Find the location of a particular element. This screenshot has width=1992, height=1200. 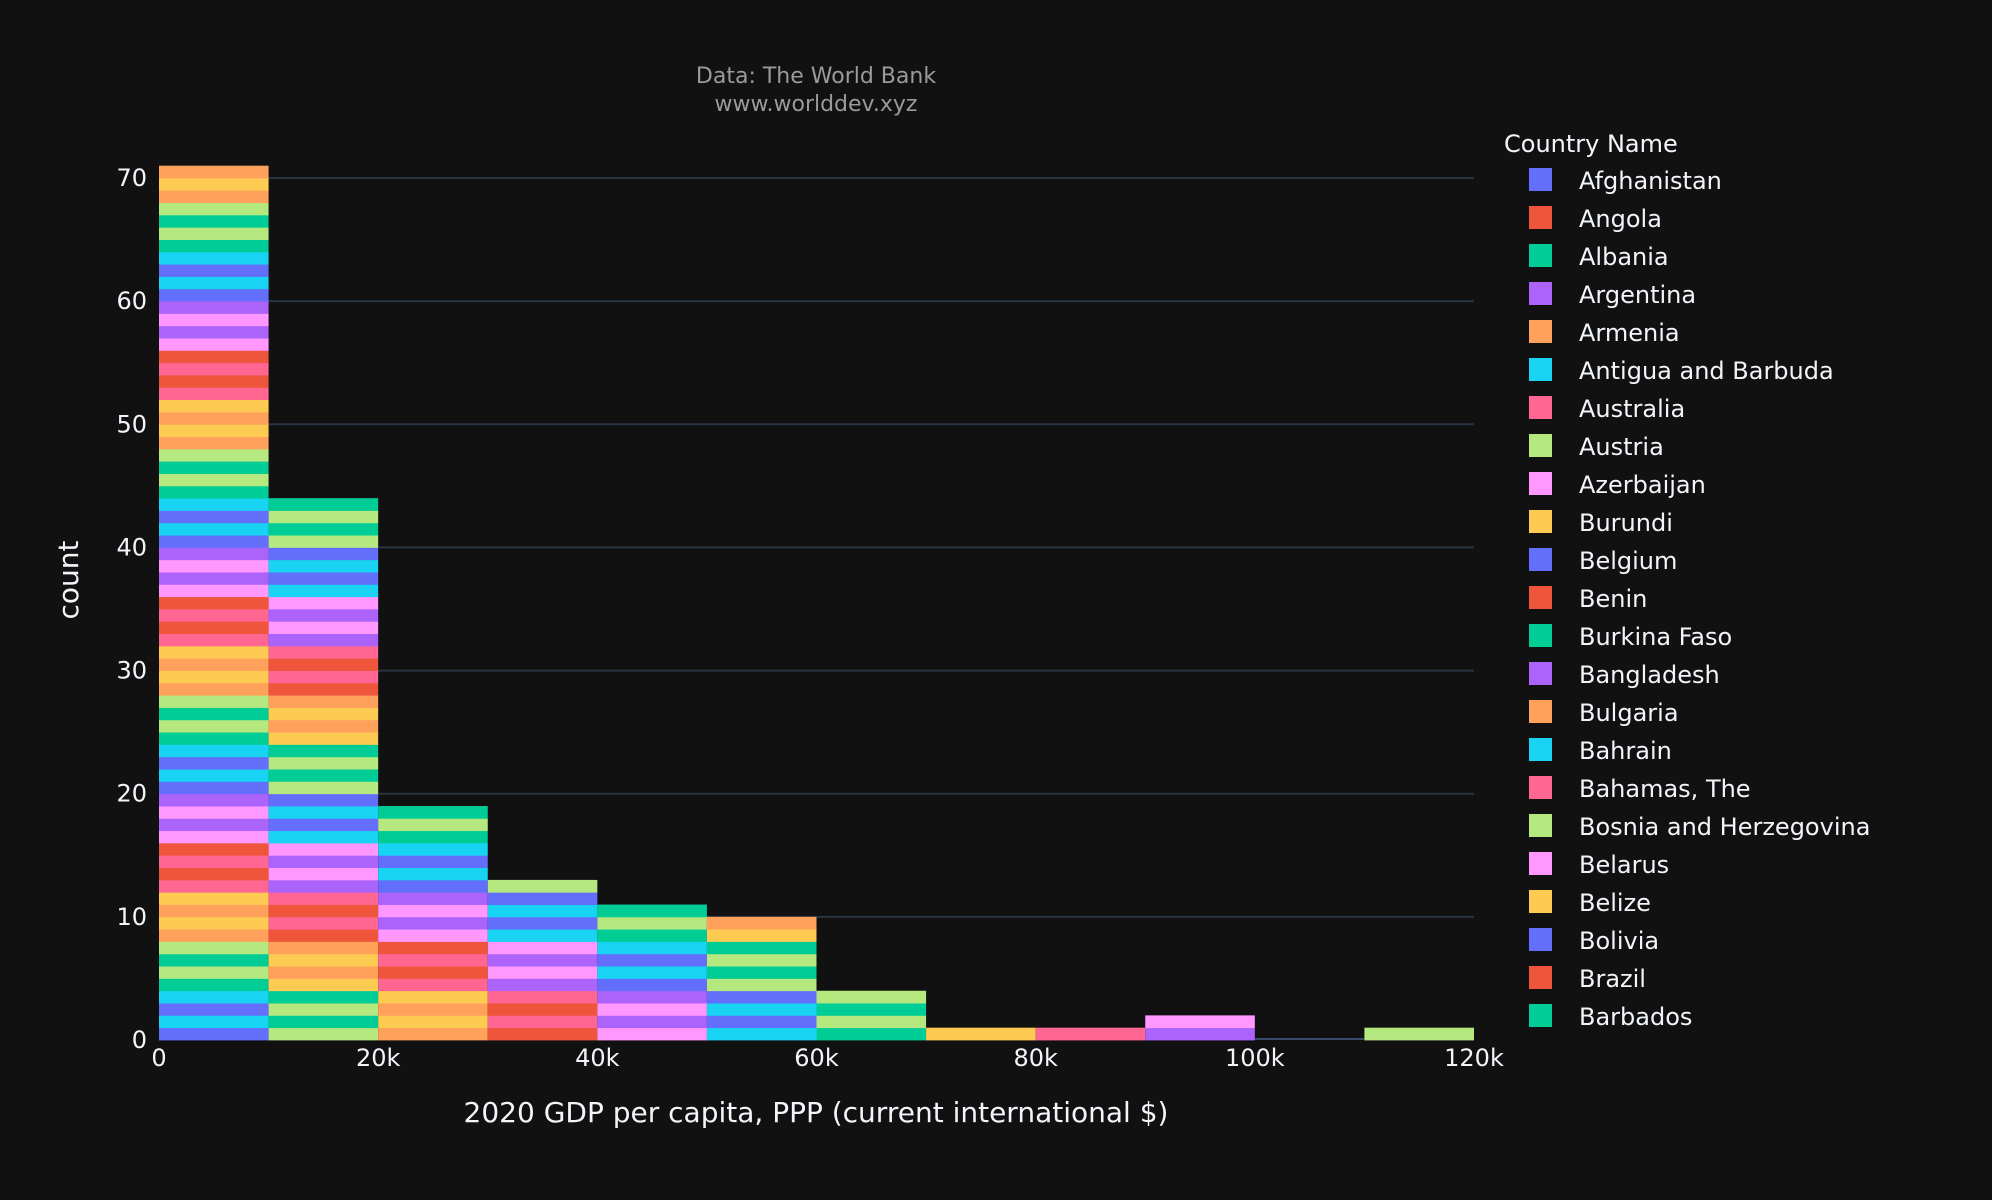

legend-item: Benin is located at coordinates (1588, 599).